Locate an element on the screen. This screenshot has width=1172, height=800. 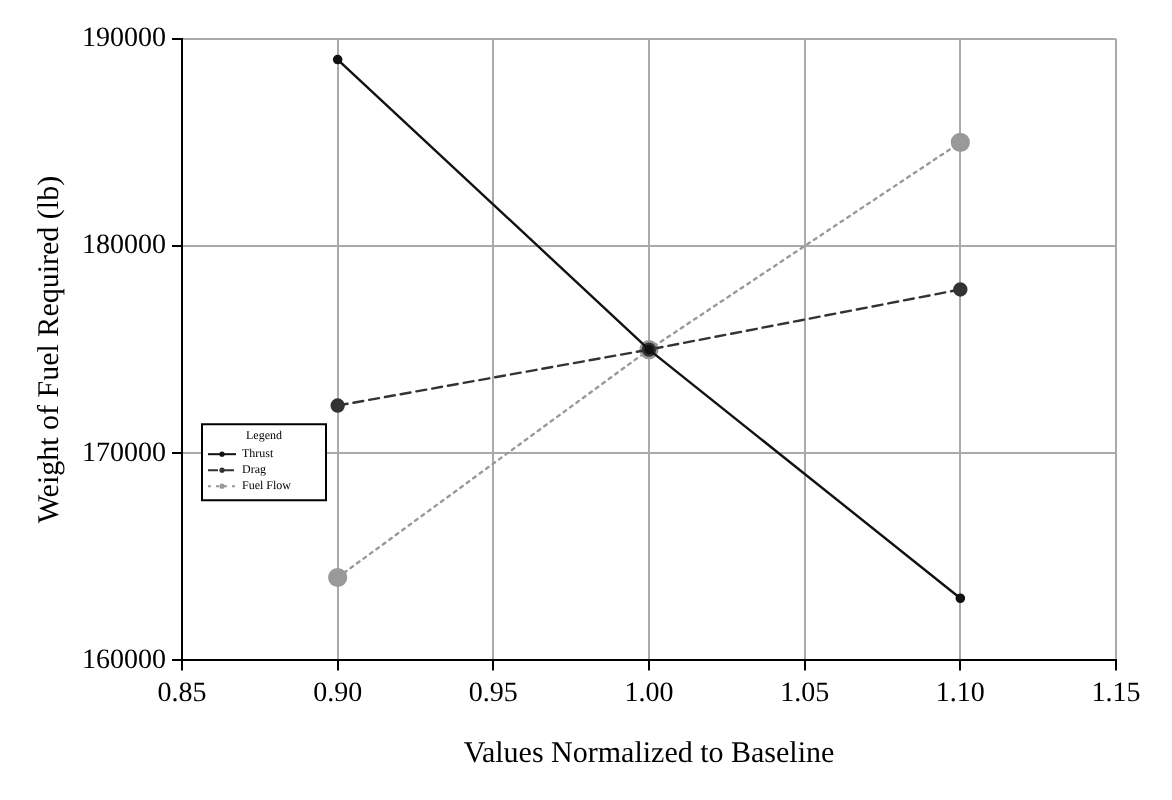
x-axis-title: Values Normalized to Baseline is located at coordinates (649, 753).